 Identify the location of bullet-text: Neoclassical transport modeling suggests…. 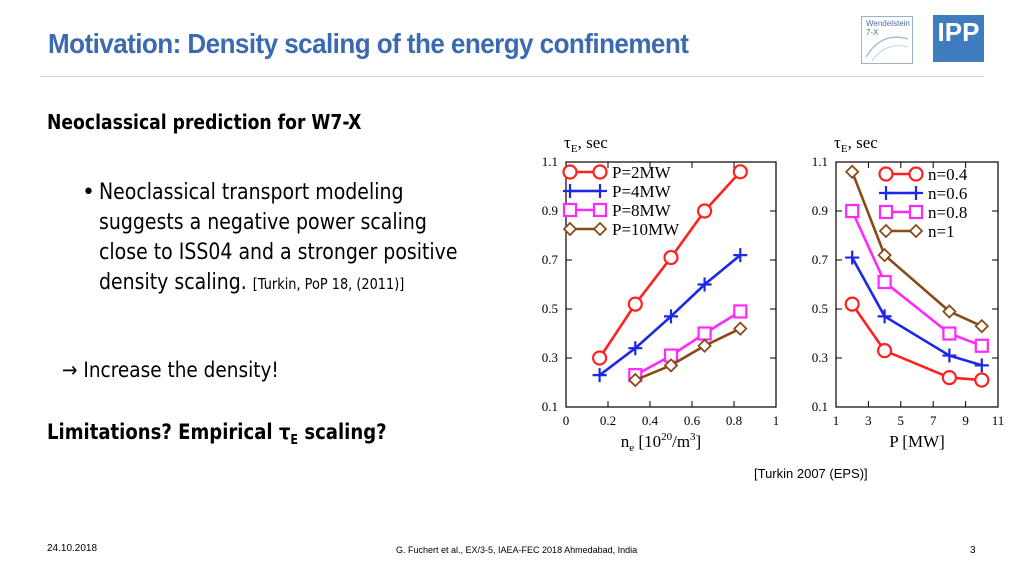
(278, 237).